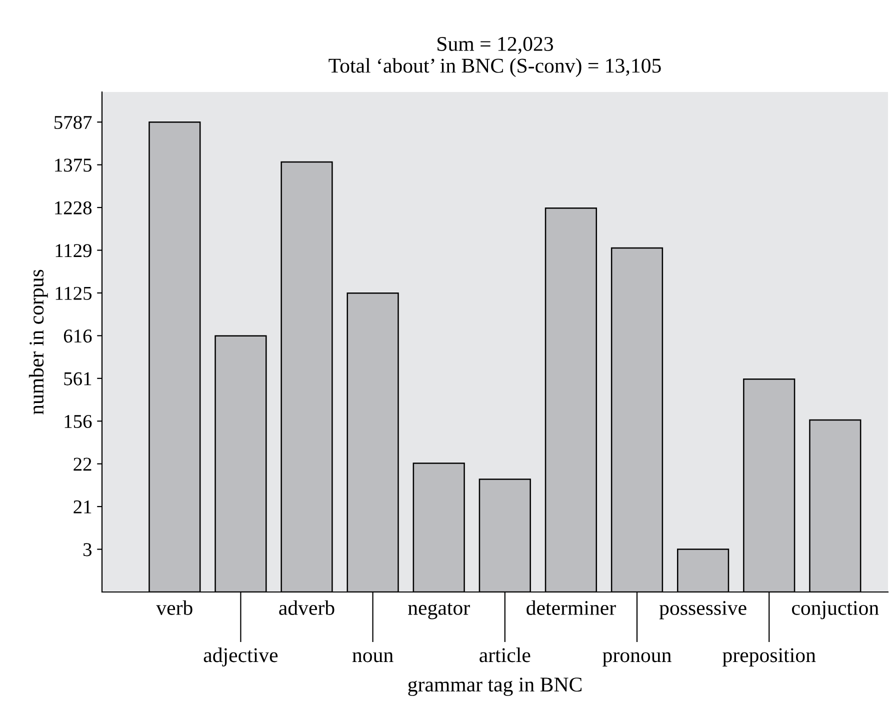 The width and height of the screenshot is (890, 703). I want to click on x-tick-label: preposition, so click(769, 657).